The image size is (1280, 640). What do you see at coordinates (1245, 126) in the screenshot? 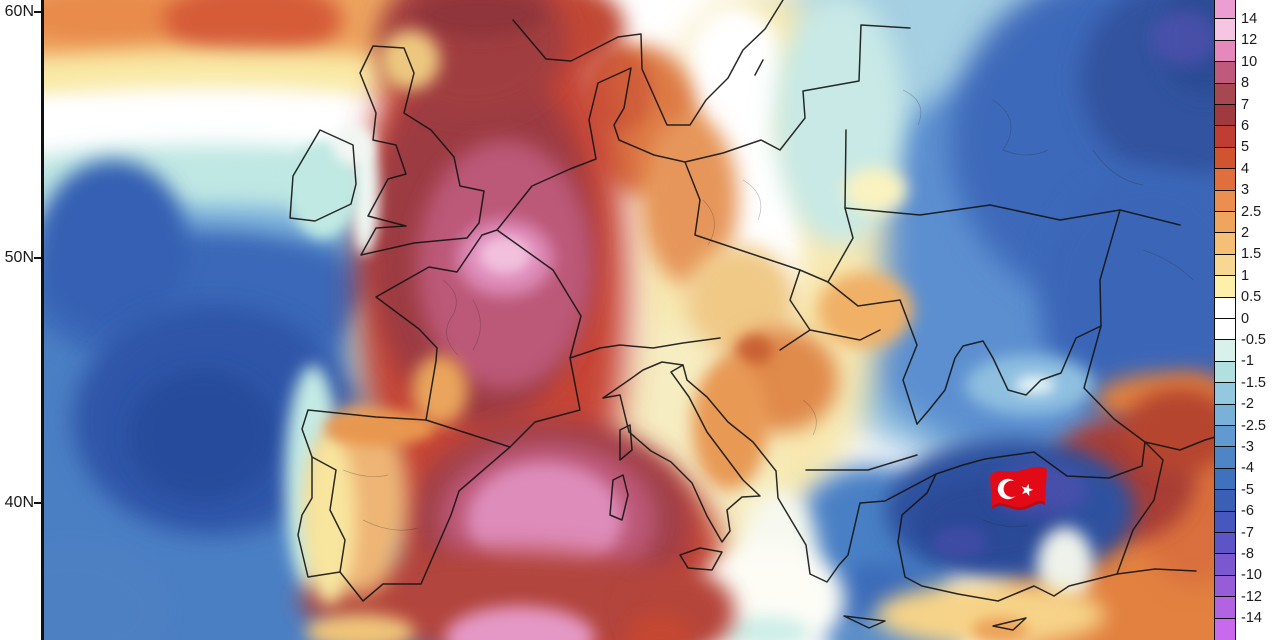
I see `colorbar-label: 6` at bounding box center [1245, 126].